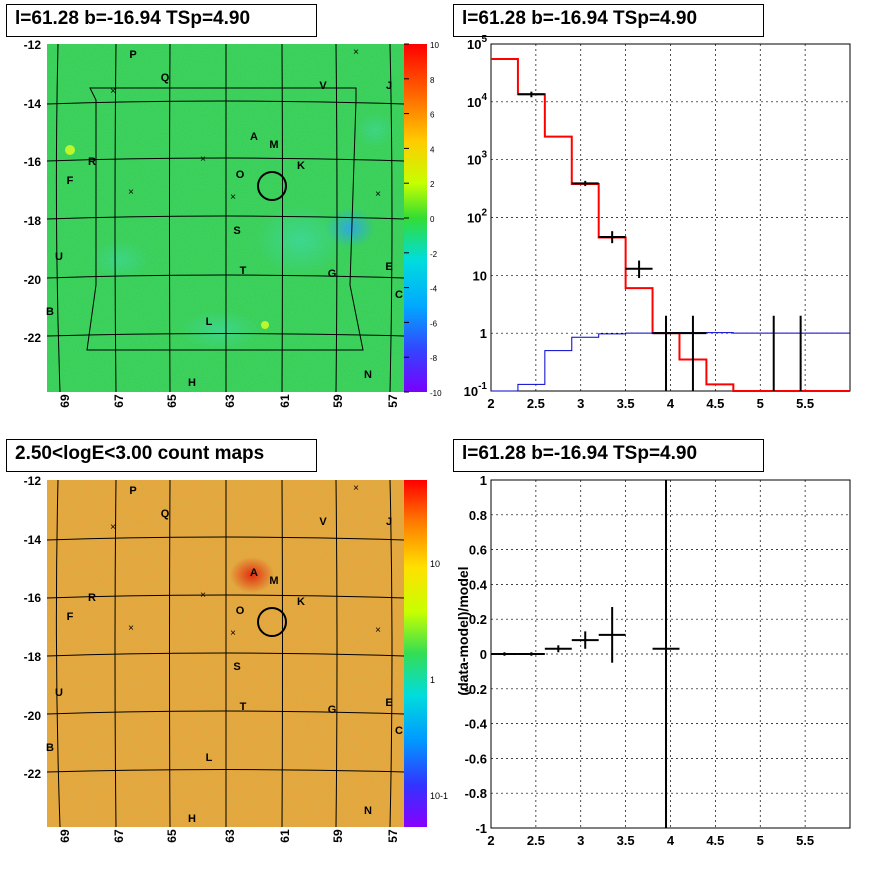 The image size is (896, 872). I want to click on residual-x-tick: 5.5, so click(805, 840).